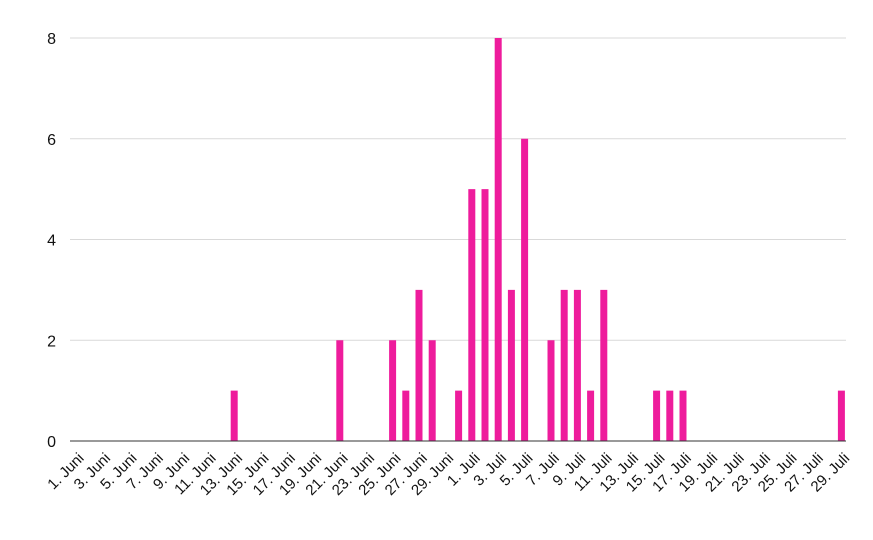  What do you see at coordinates (657, 416) in the screenshot?
I see `bar-15-juli` at bounding box center [657, 416].